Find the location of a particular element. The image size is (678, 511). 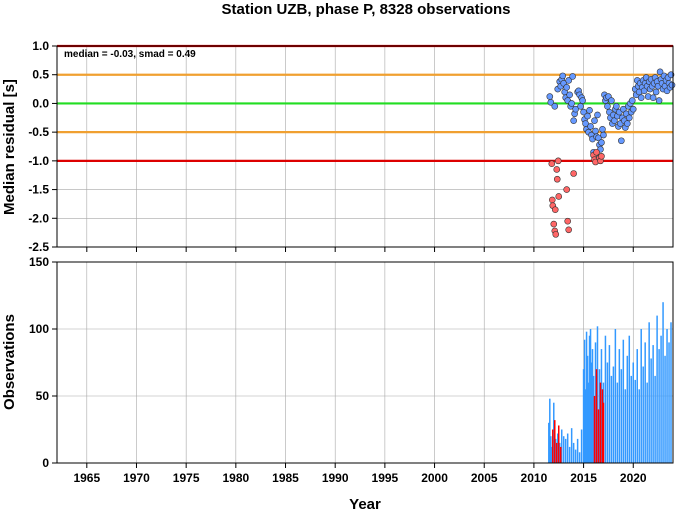

observations-y-tick-label: 0 is located at coordinates (45, 463).